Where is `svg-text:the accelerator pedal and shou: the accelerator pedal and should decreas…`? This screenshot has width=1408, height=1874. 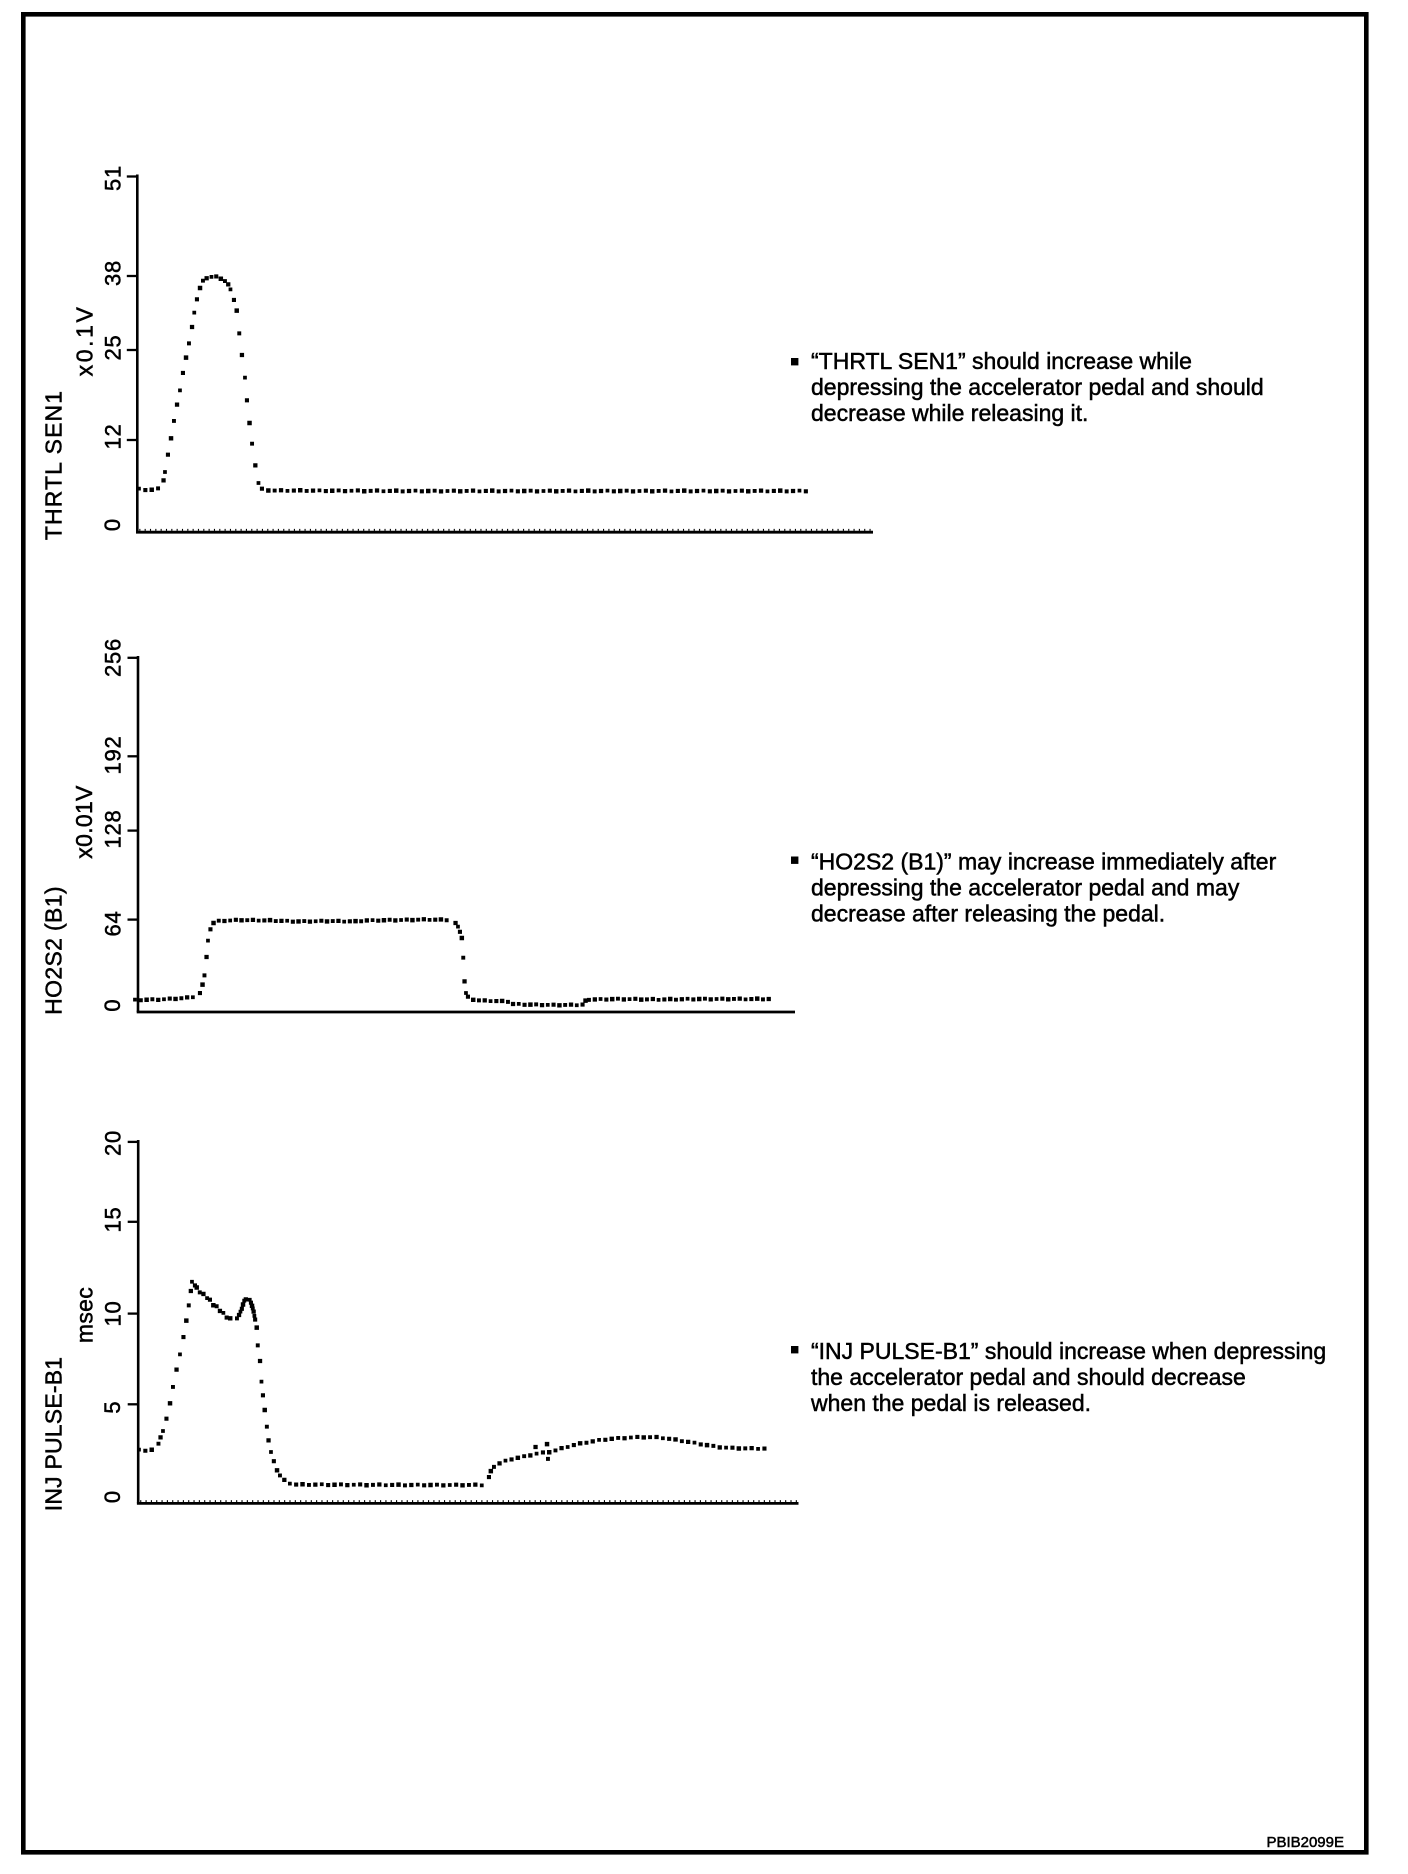 svg-text:the accelerator pedal and shou: the accelerator pedal and should decreas… is located at coordinates (1028, 1377).